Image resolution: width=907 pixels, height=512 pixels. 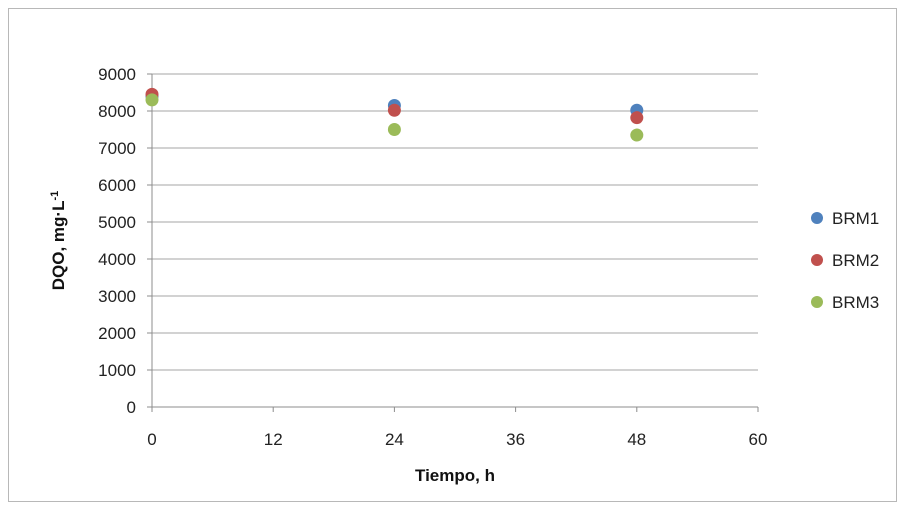 What do you see at coordinates (117, 222) in the screenshot?
I see `y-tick-label: 5000` at bounding box center [117, 222].